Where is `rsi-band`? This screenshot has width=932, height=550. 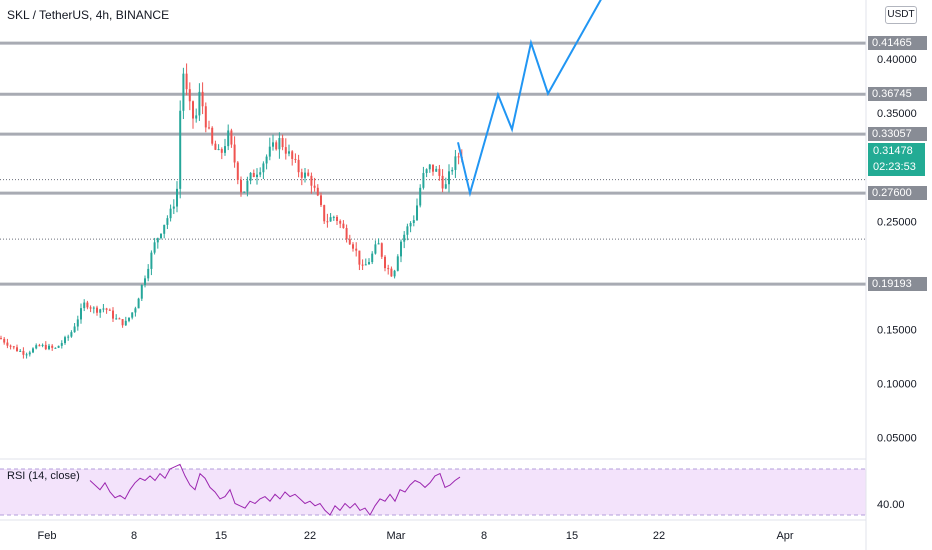
rsi-band is located at coordinates (433, 492).